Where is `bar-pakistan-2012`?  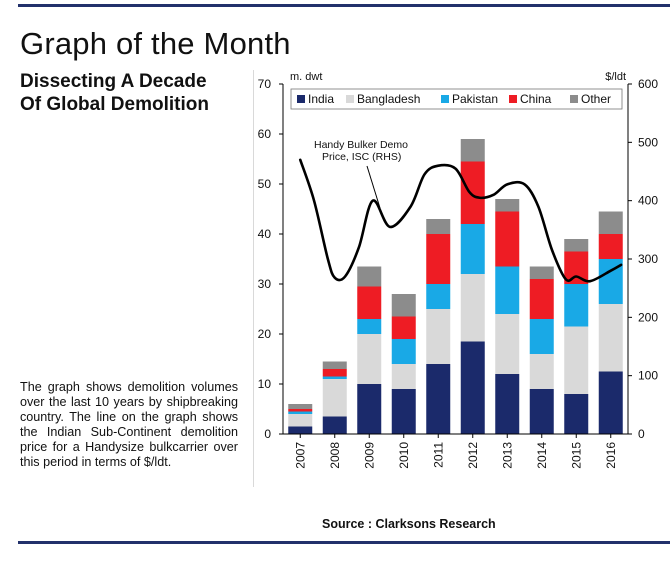 bar-pakistan-2012 is located at coordinates (472, 249).